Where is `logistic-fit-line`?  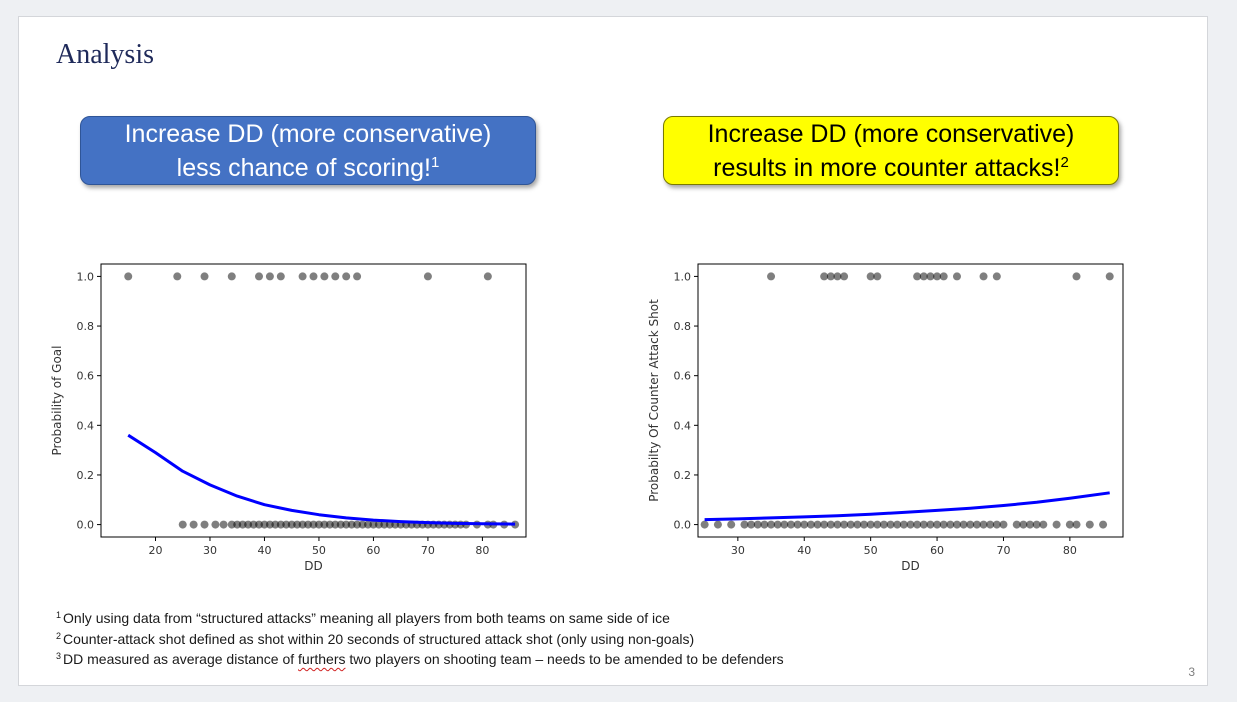
logistic-fit-line is located at coordinates (907, 506).